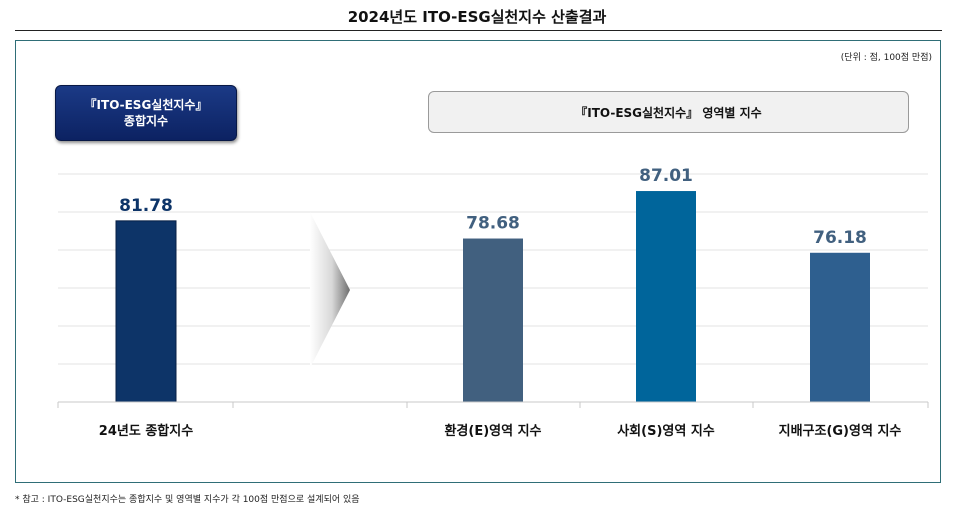  Describe the element at coordinates (330, 290) in the screenshot. I see `arrow-icon` at that location.